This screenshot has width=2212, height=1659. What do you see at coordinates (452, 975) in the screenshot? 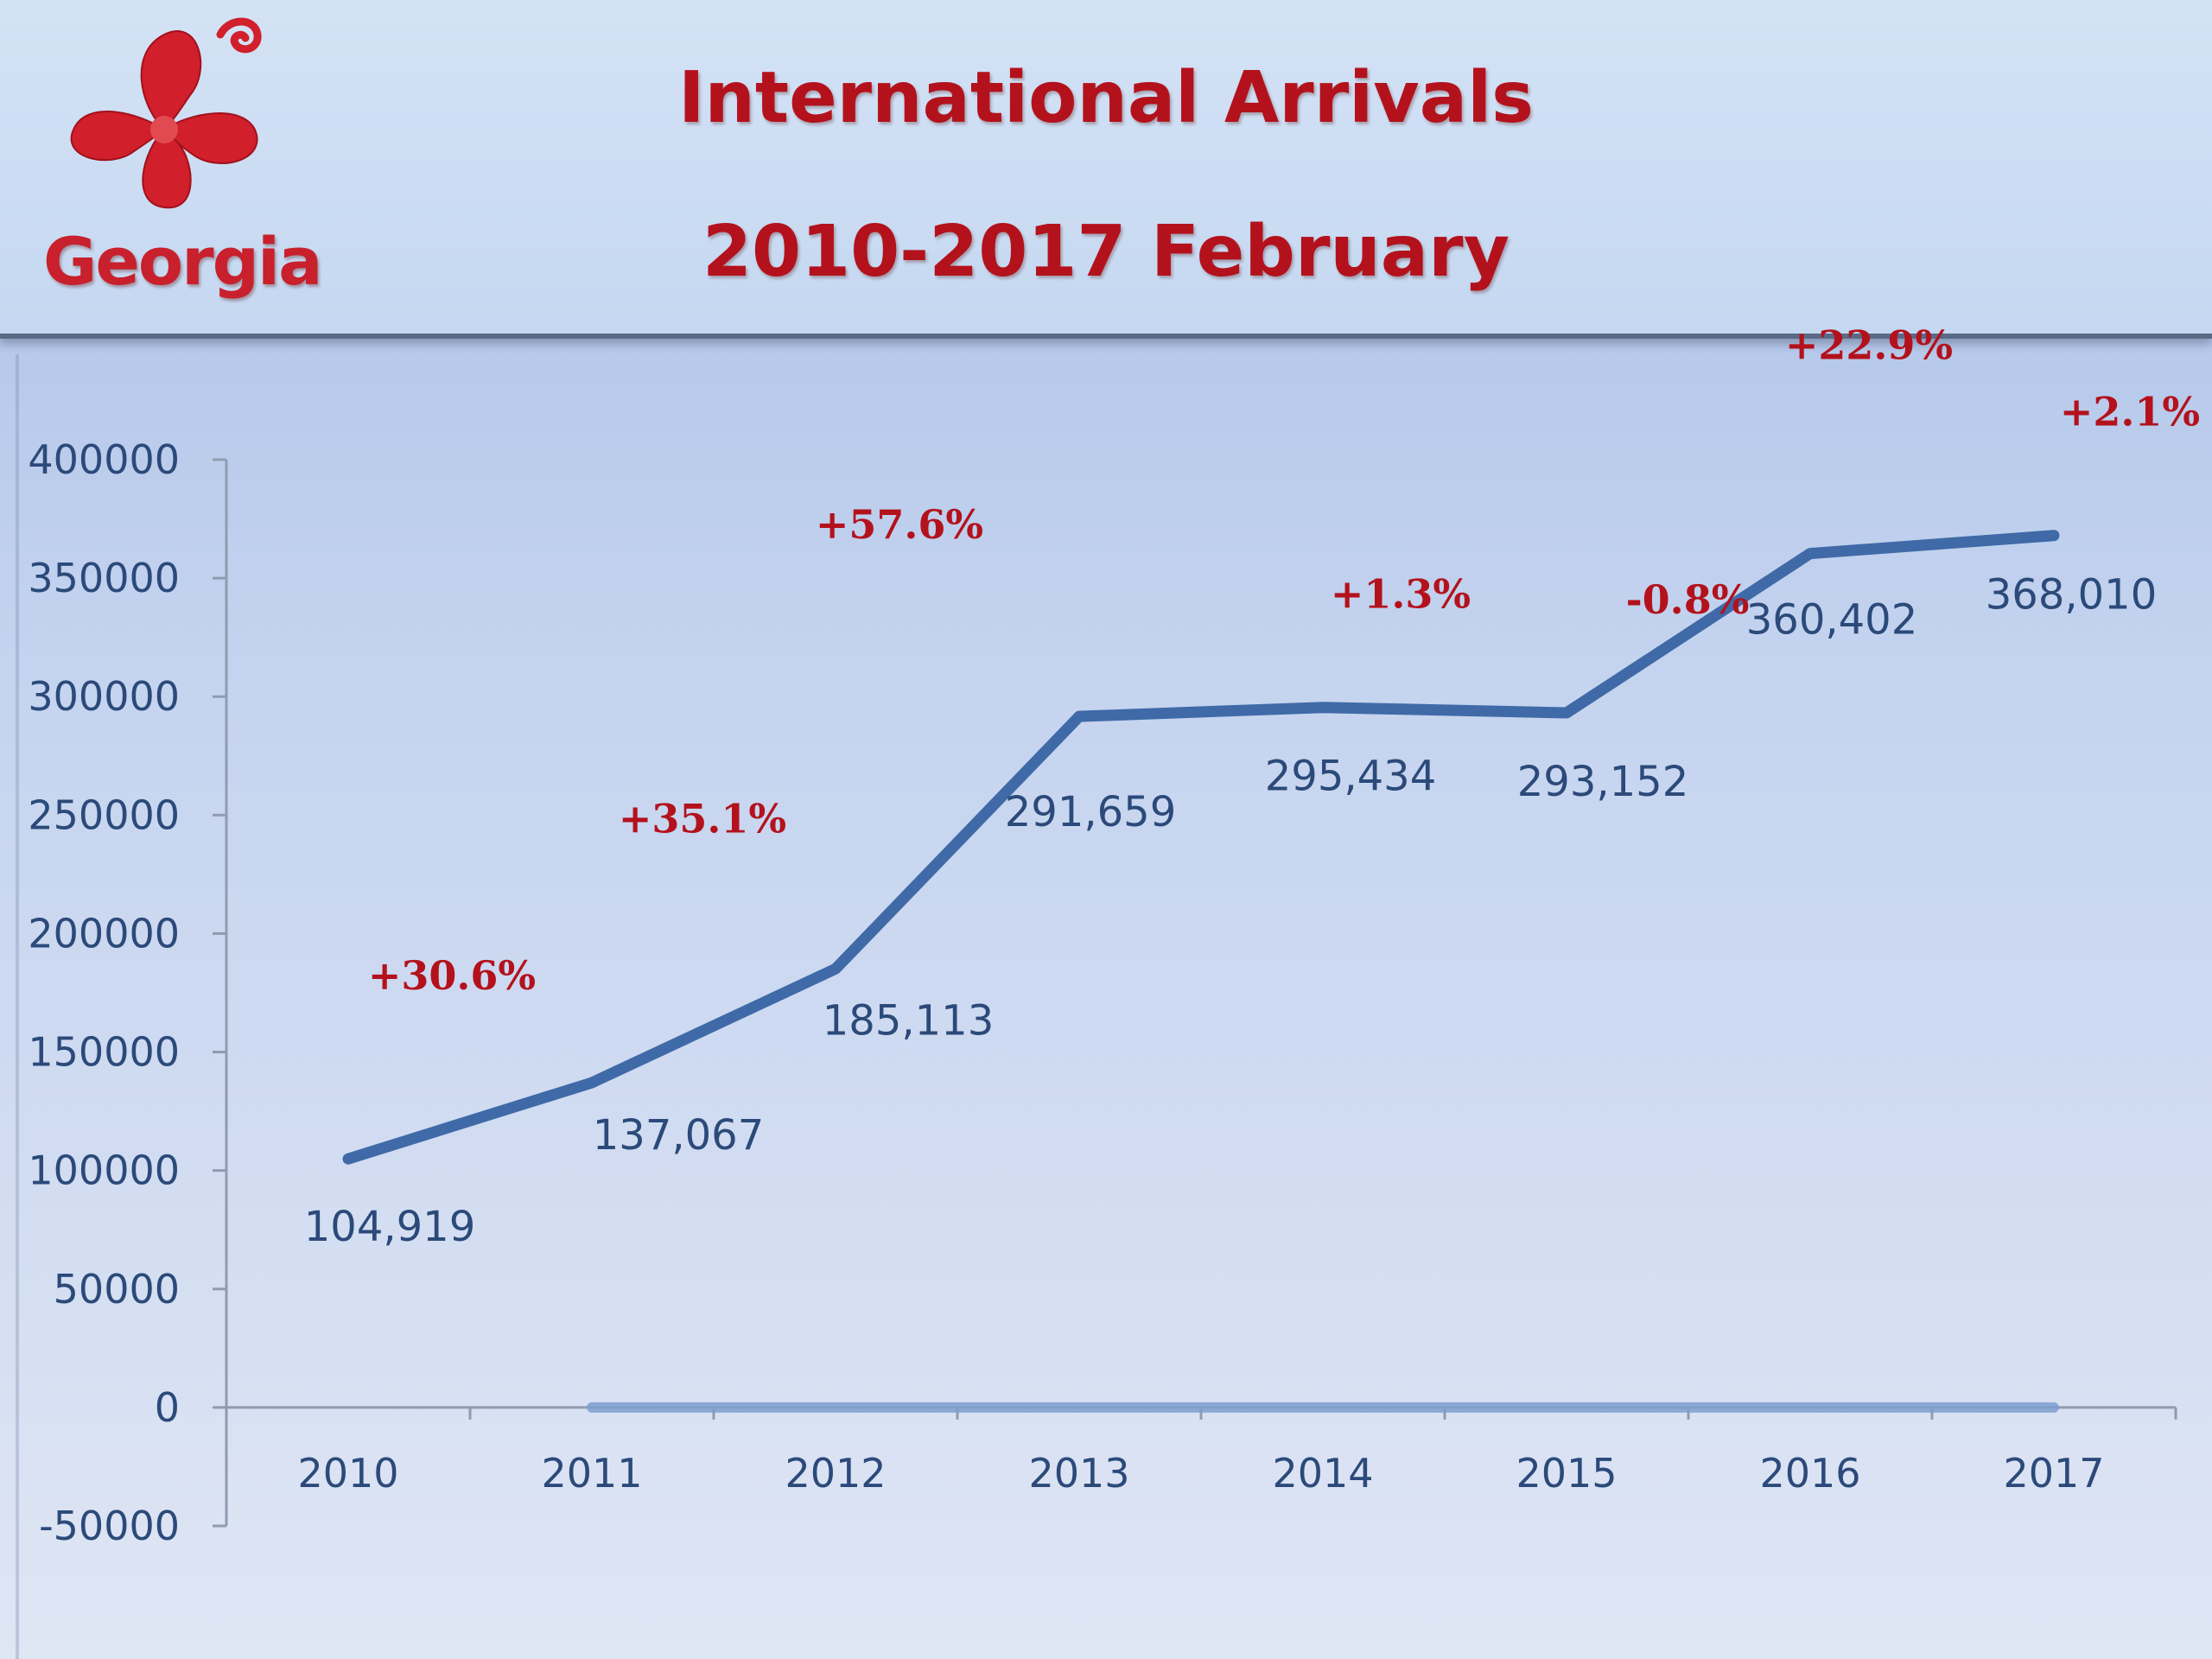
I see `growth-rate-label: +30.6%` at bounding box center [452, 975].